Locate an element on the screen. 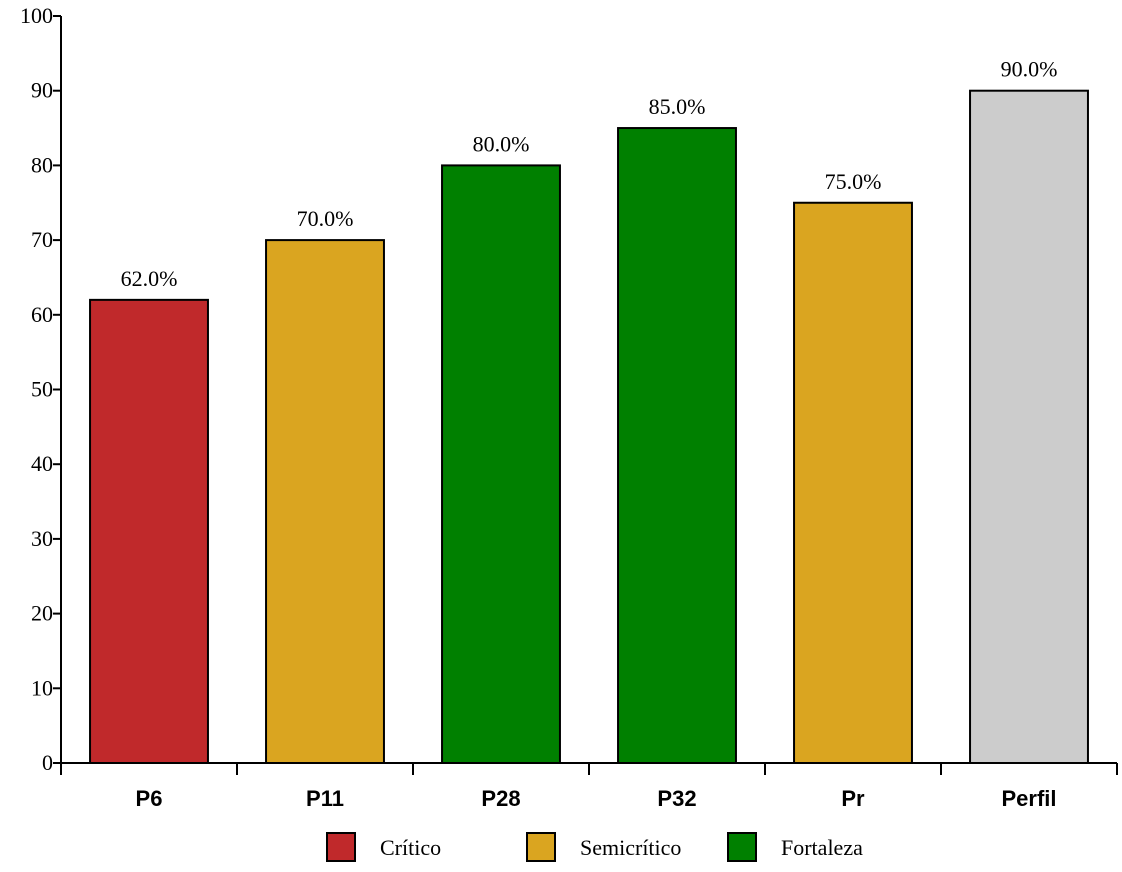 The height and width of the screenshot is (872, 1122). y-tick-label: 70 is located at coordinates (42, 239).